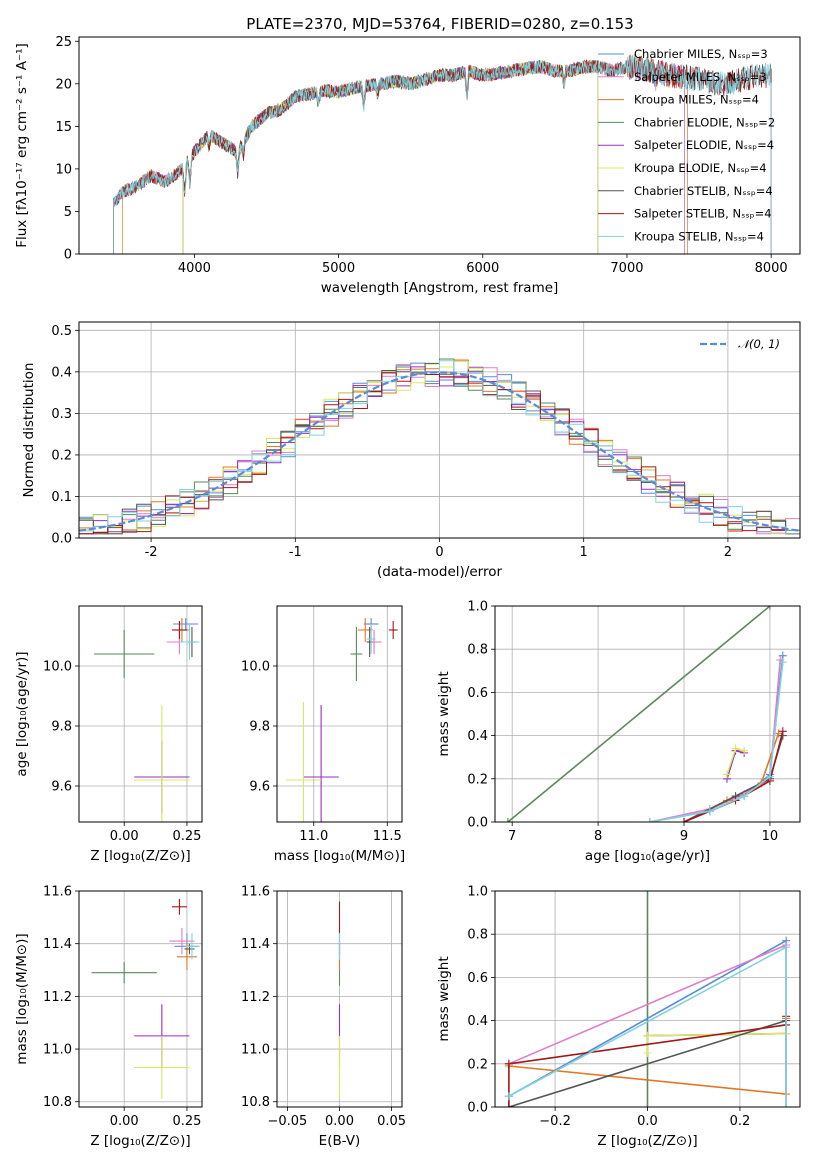 The width and height of the screenshot is (819, 1170). I want to click on y-tick-label: 11.6, so click(255, 892).